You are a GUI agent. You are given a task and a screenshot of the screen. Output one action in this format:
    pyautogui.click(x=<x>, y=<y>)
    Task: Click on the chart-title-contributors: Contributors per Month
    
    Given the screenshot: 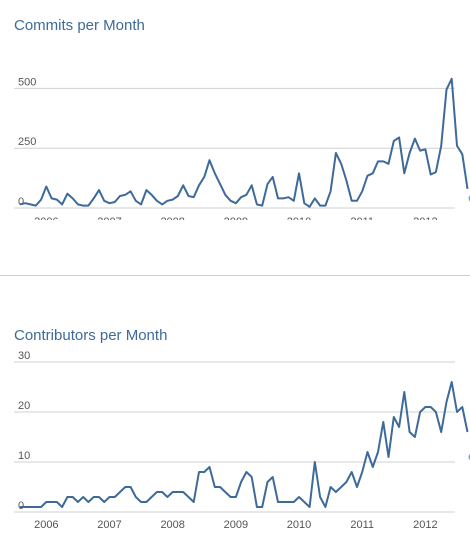 What is the action you would take?
    pyautogui.click(x=91, y=335)
    